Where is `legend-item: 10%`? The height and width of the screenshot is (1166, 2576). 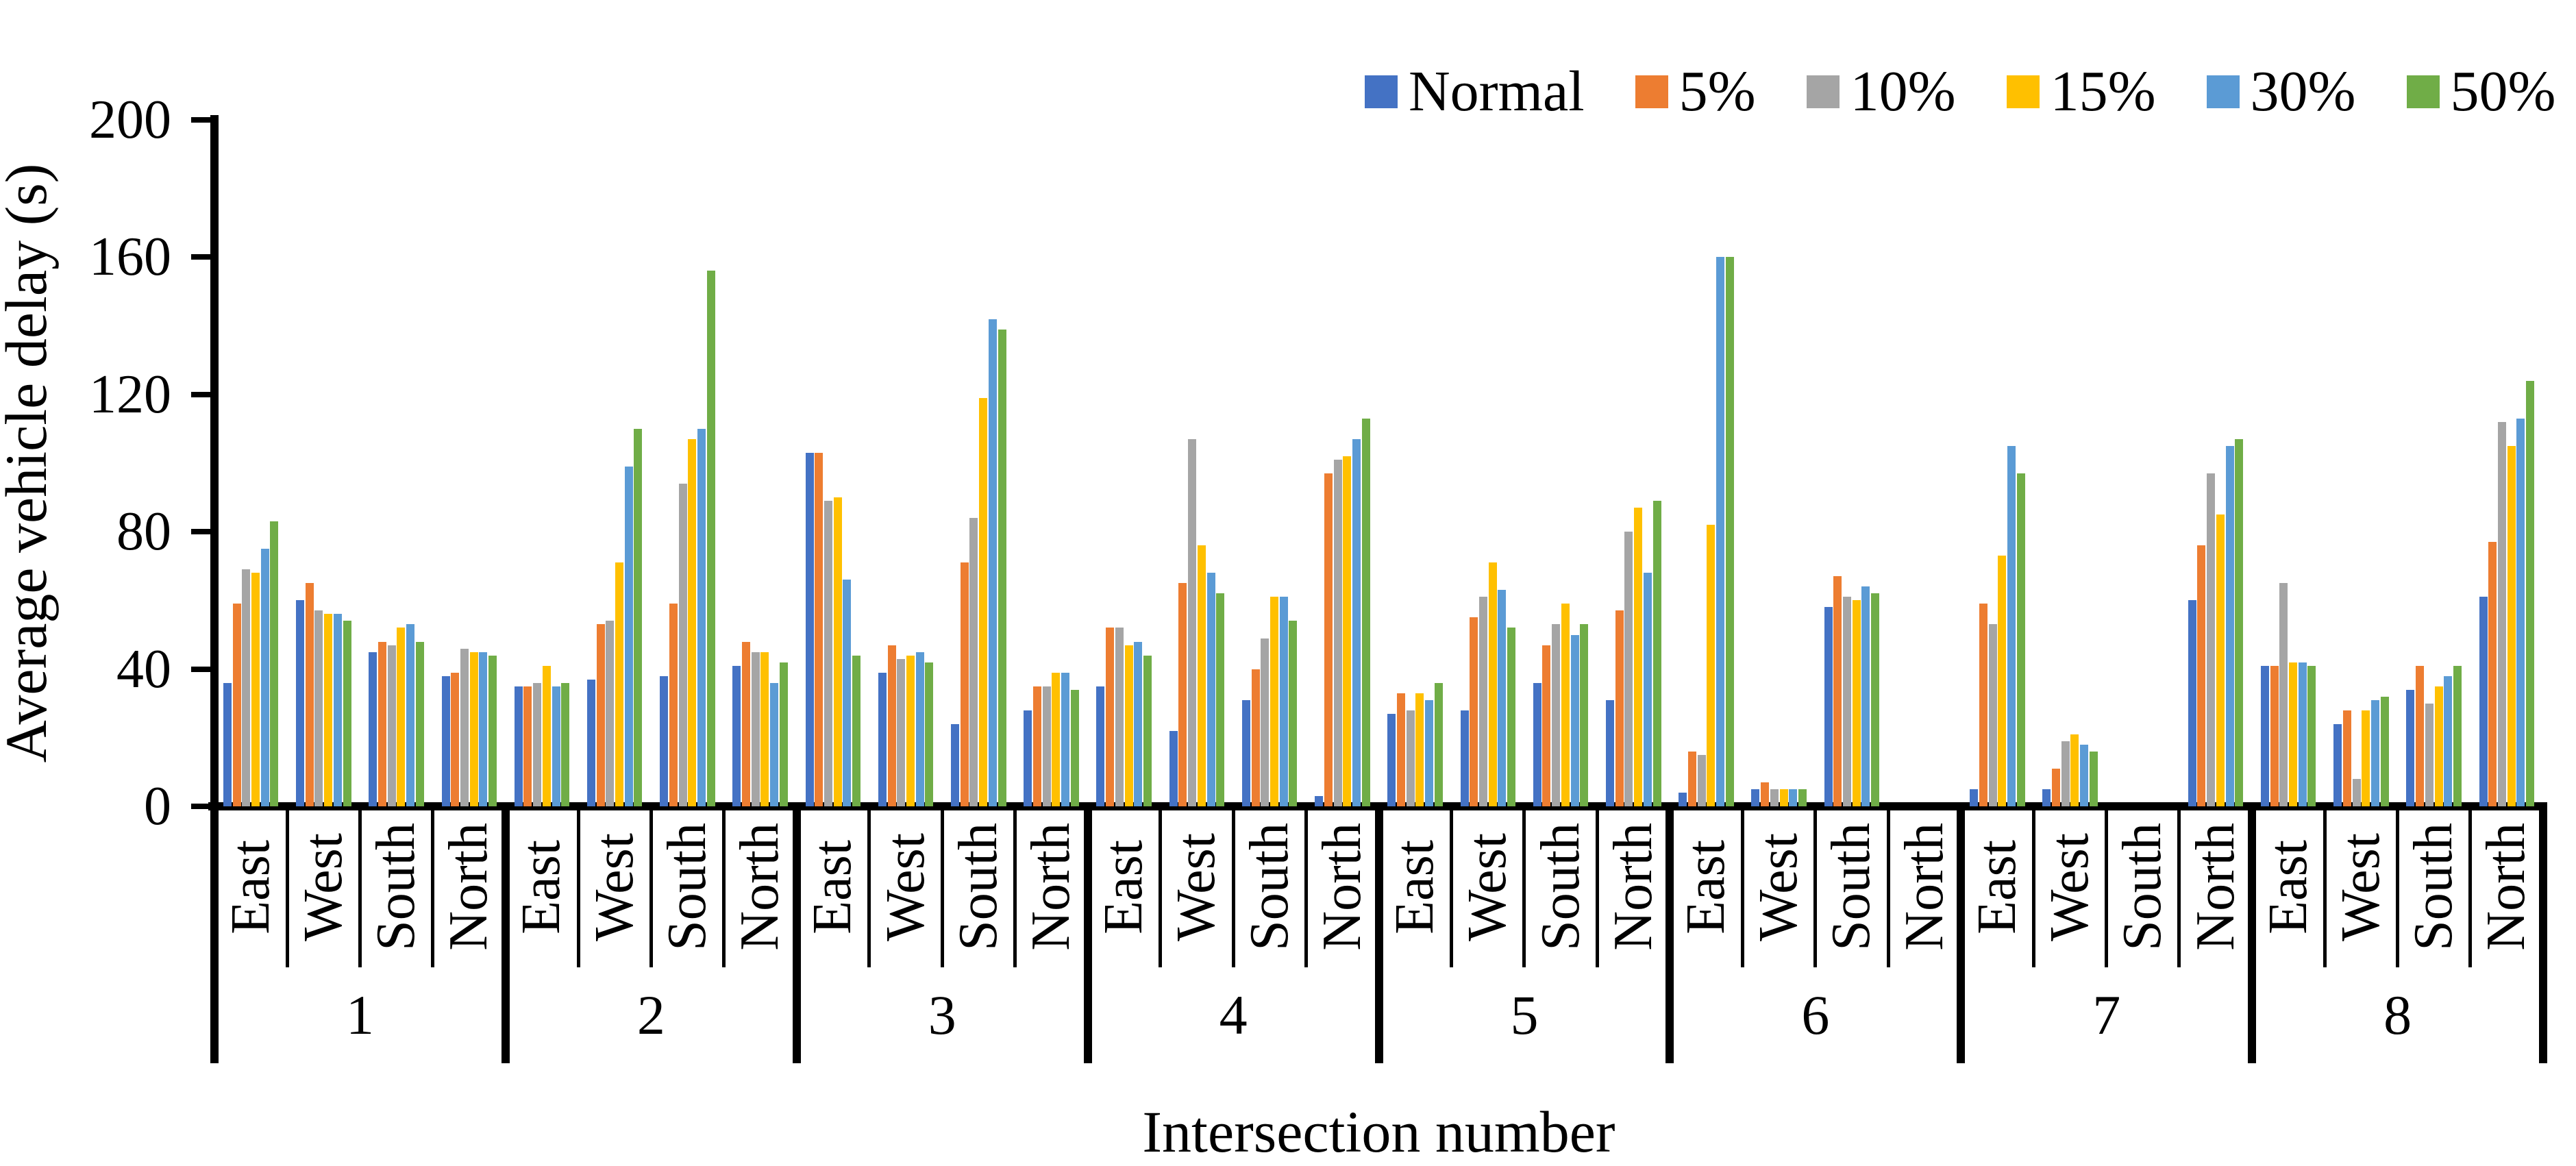 legend-item: 10% is located at coordinates (1881, 92).